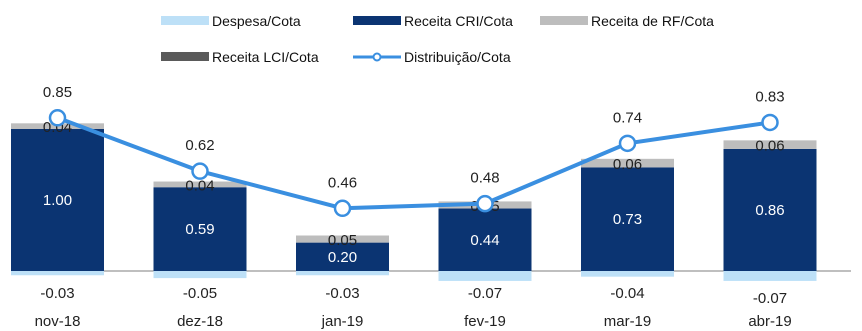 The image size is (862, 331). What do you see at coordinates (769, 321) in the screenshot?
I see `x-tick-label: abr-19` at bounding box center [769, 321].